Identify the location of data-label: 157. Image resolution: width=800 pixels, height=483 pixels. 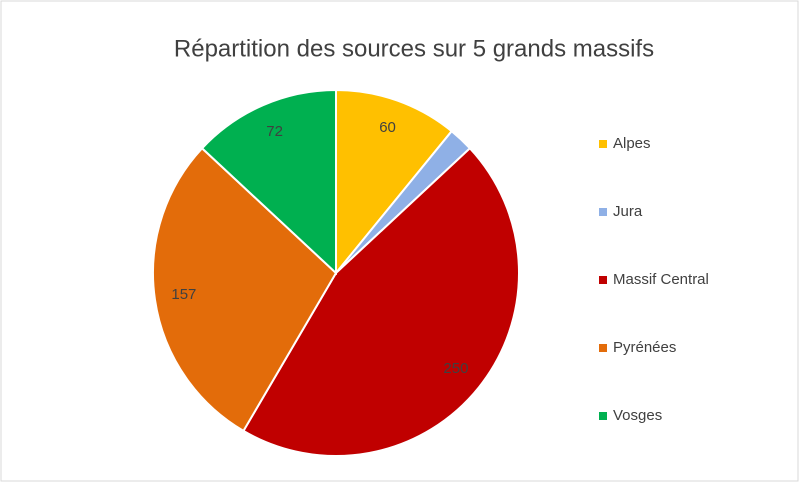
(183, 294).